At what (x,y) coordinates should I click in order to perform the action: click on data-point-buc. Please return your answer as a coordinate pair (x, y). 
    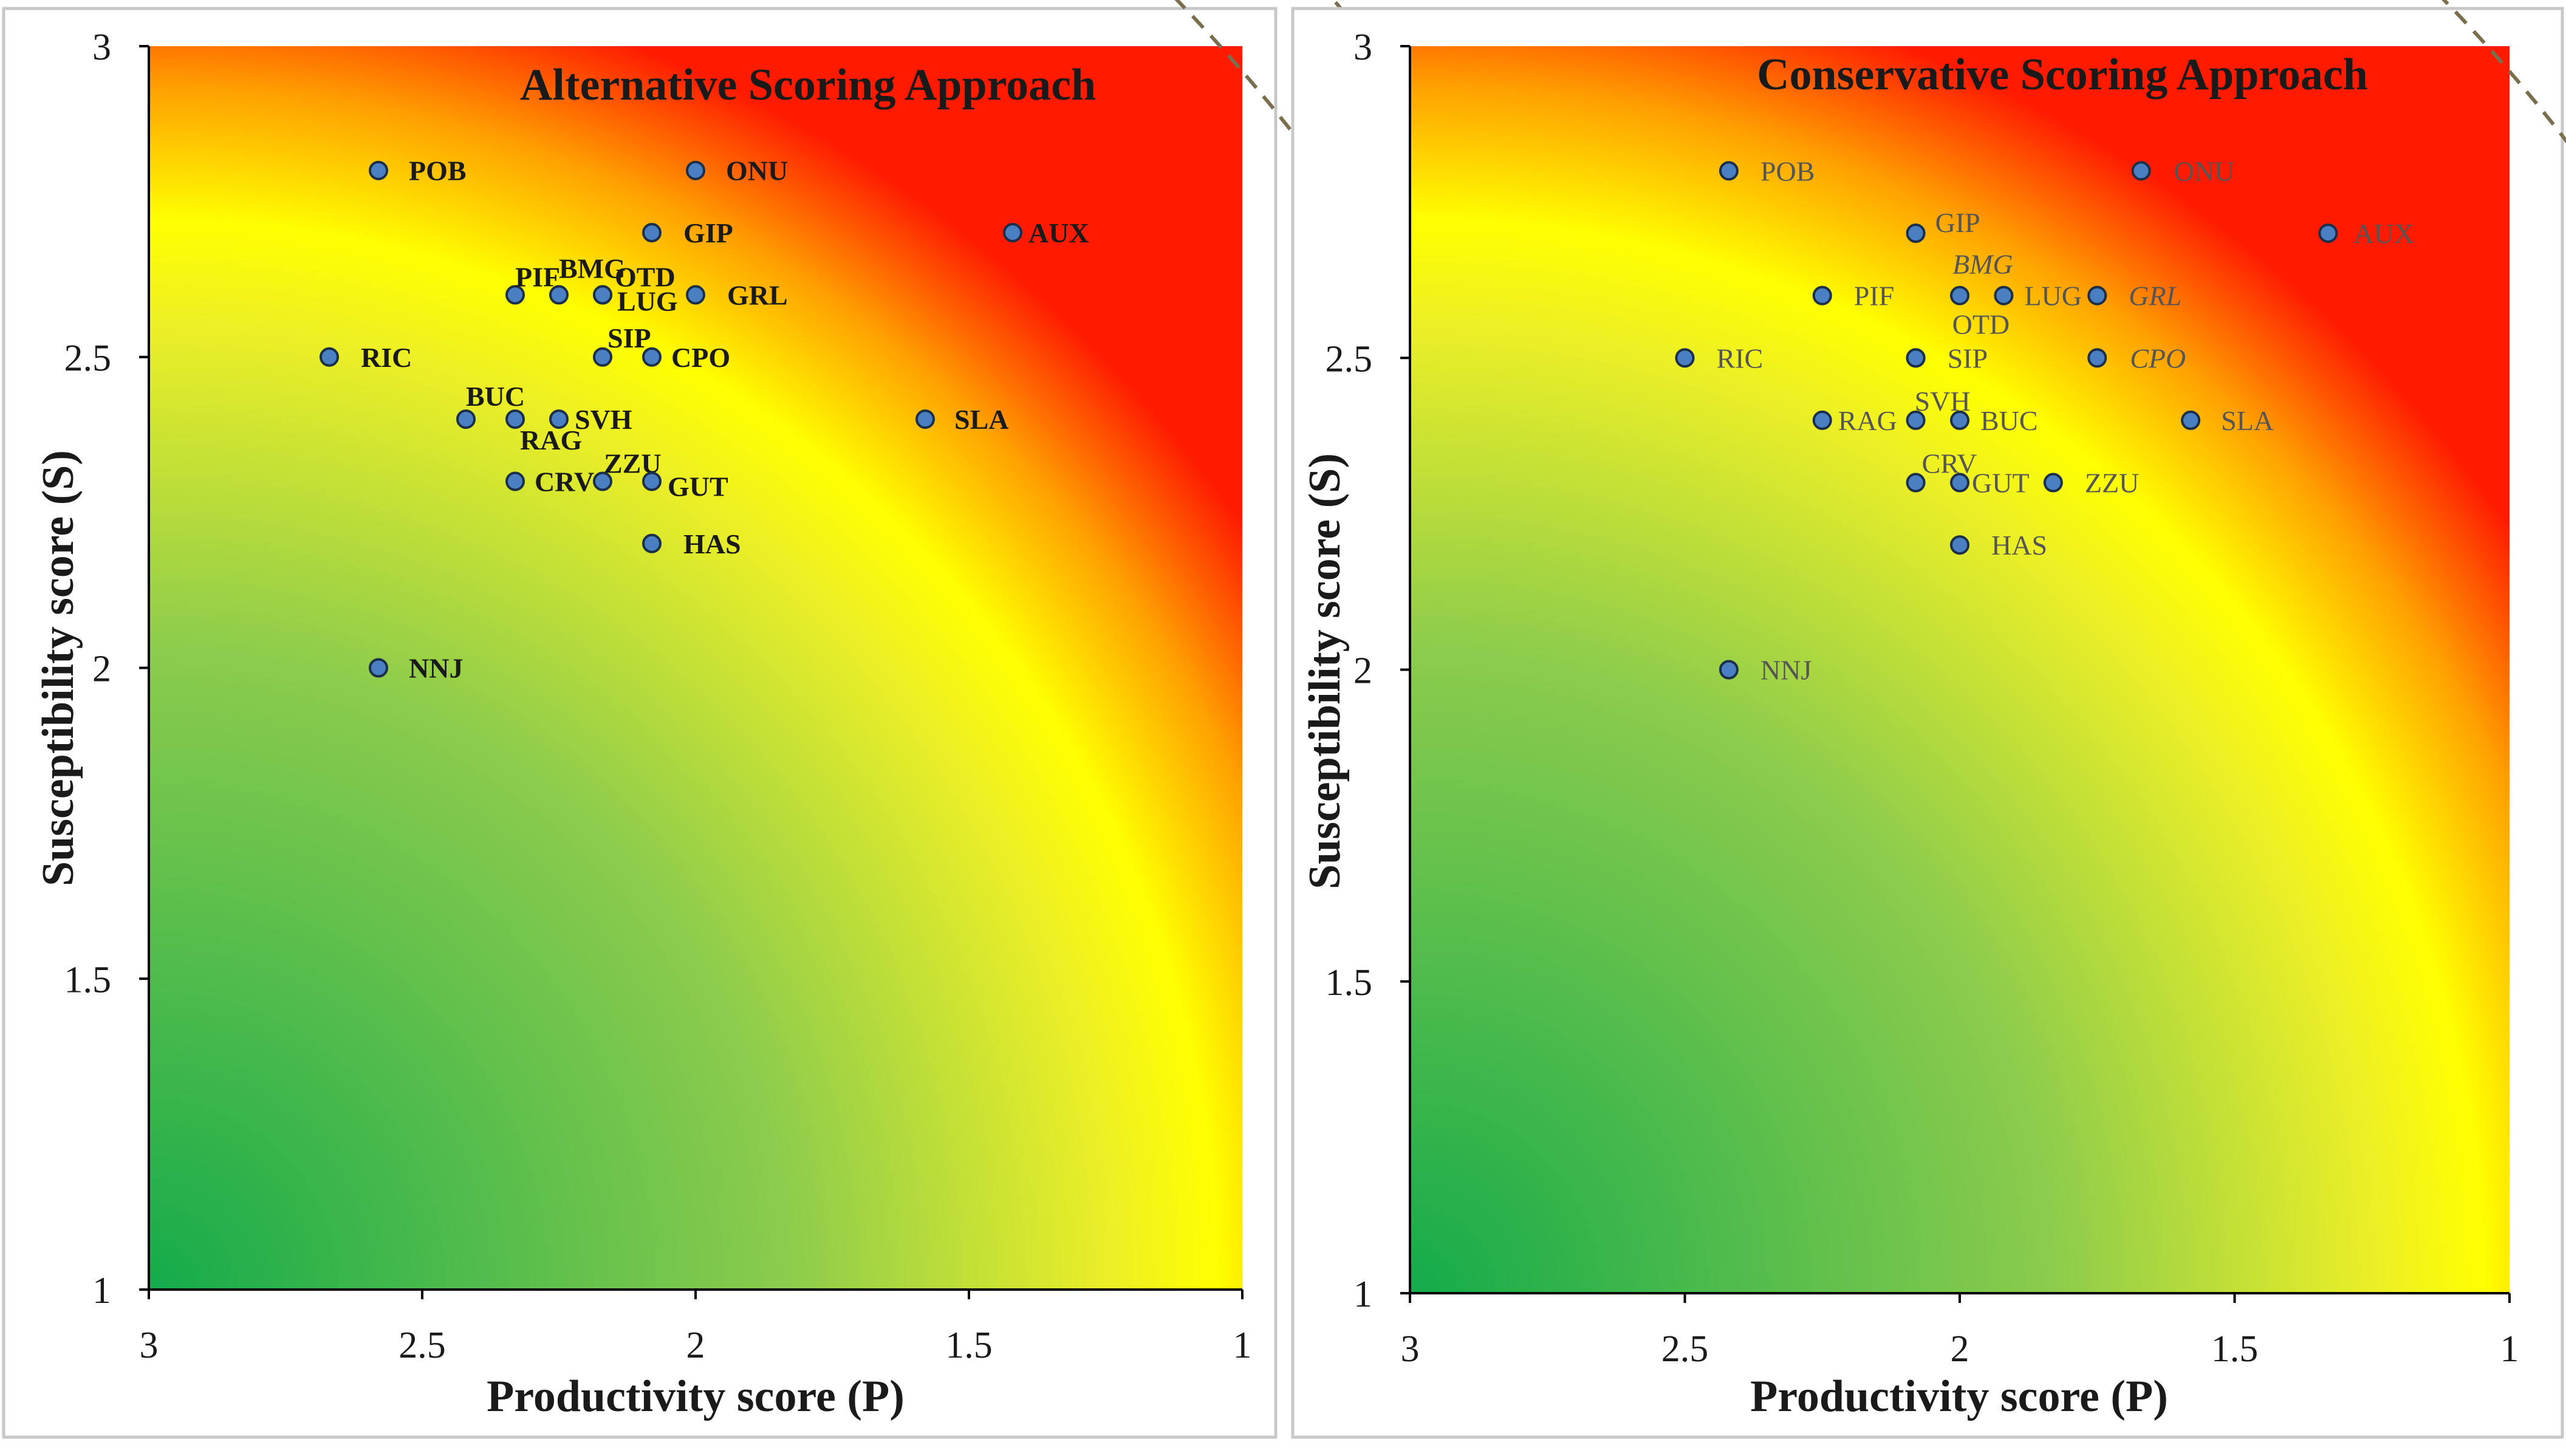
    Looking at the image, I should click on (466, 419).